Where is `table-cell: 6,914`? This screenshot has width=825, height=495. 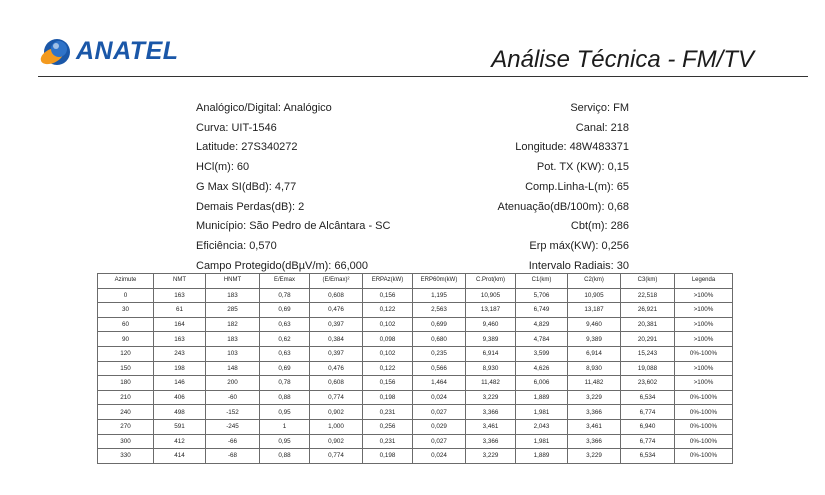 table-cell: 6,914 is located at coordinates (594, 353).